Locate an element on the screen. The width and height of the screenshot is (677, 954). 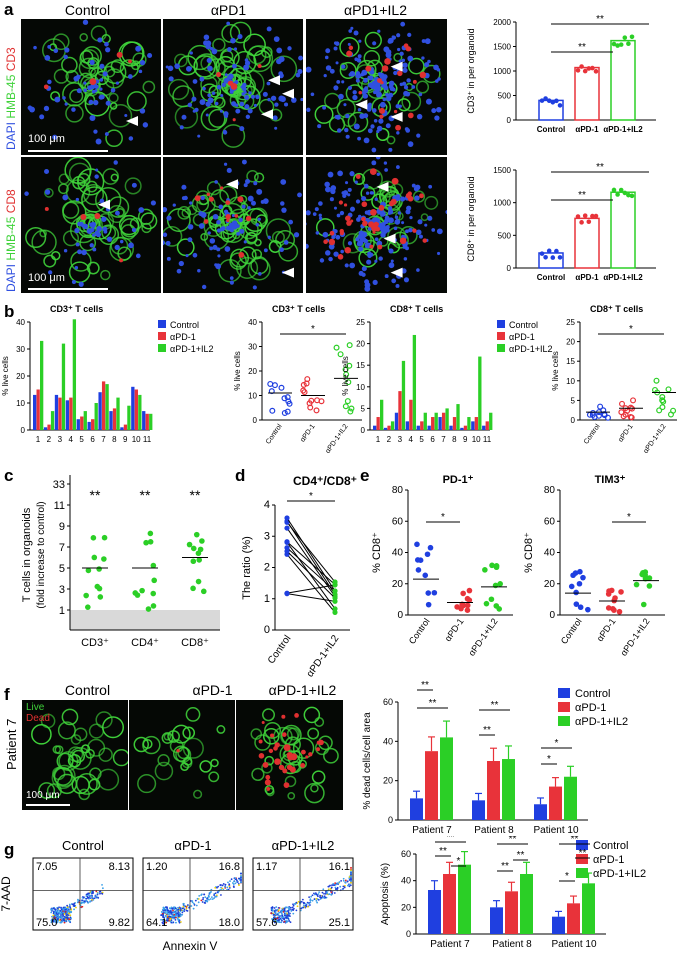
f-chart-bar is located at coordinates (540, 812).